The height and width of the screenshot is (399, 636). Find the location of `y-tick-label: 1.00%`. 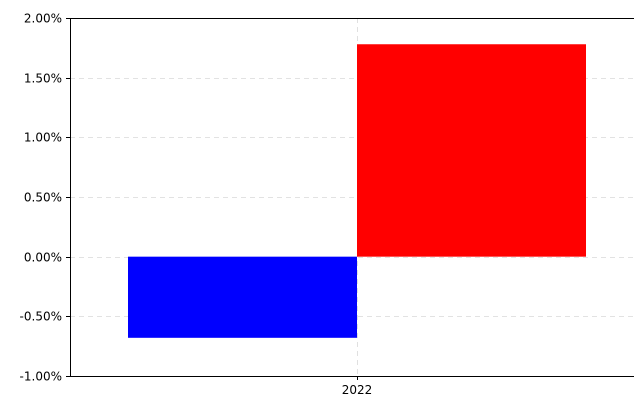

y-tick-label: 1.00% is located at coordinates (43, 138).